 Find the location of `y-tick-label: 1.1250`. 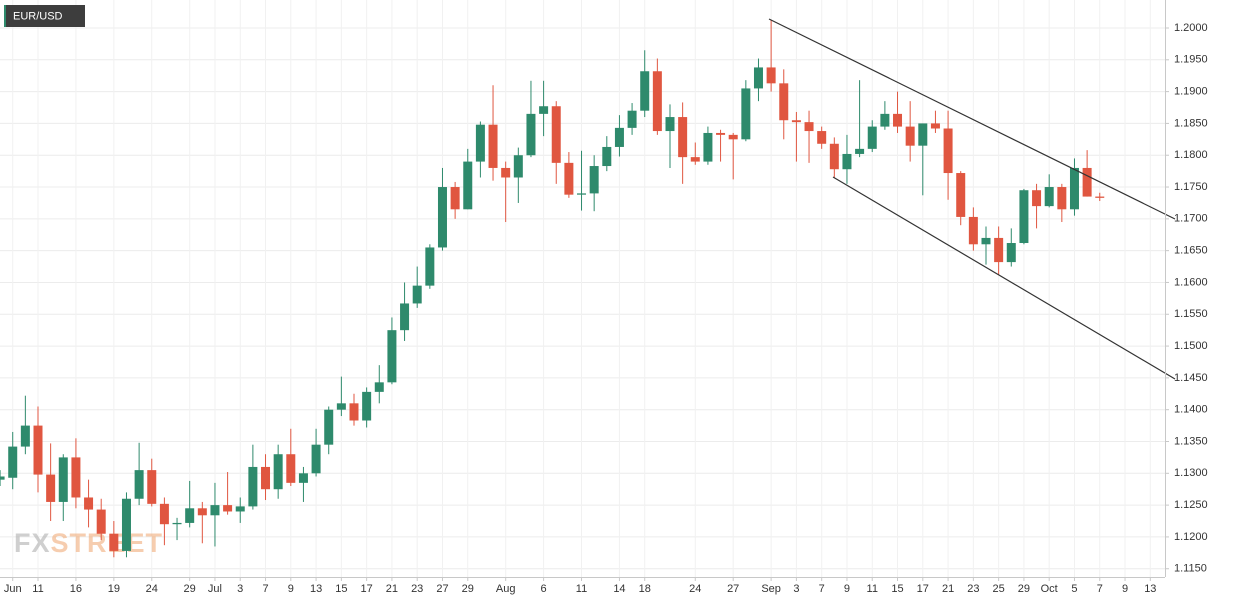

y-tick-label: 1.1250 is located at coordinates (1191, 505).